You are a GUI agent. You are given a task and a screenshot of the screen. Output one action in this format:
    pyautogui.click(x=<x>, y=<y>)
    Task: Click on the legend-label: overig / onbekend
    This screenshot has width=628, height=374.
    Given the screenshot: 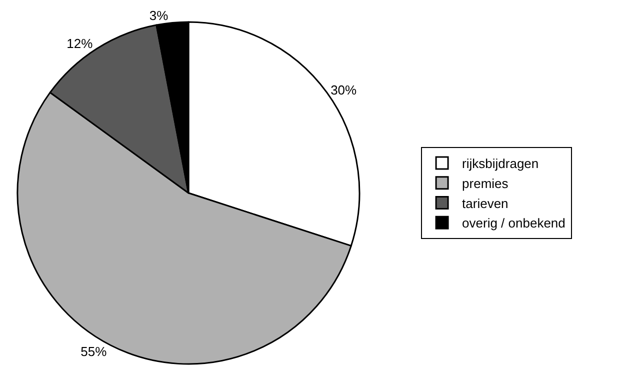 What is the action you would take?
    pyautogui.click(x=514, y=223)
    